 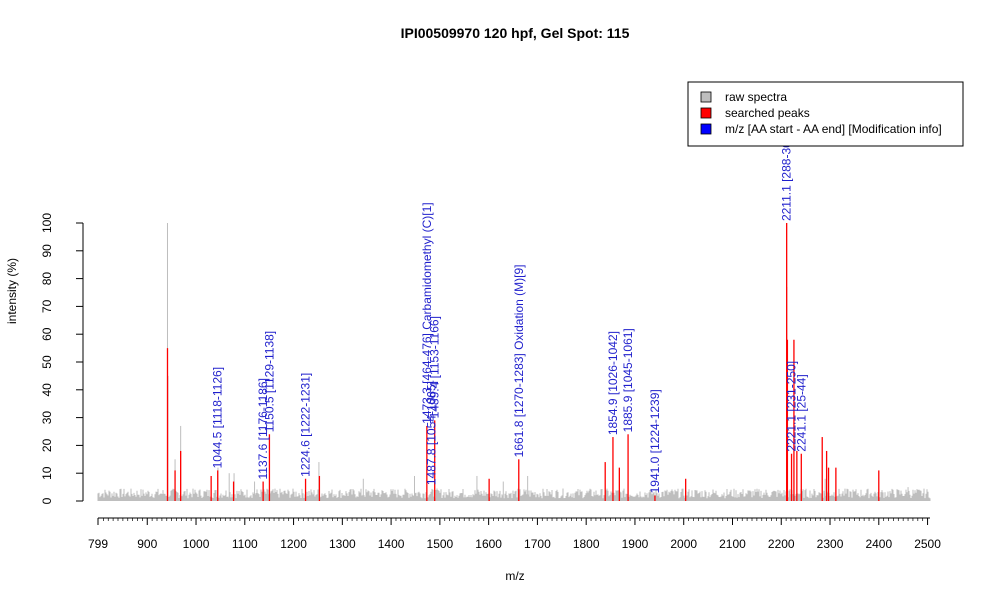 What do you see at coordinates (787, 176) in the screenshot?
I see `peak-annotation: 2211.1 [288-307]` at bounding box center [787, 176].